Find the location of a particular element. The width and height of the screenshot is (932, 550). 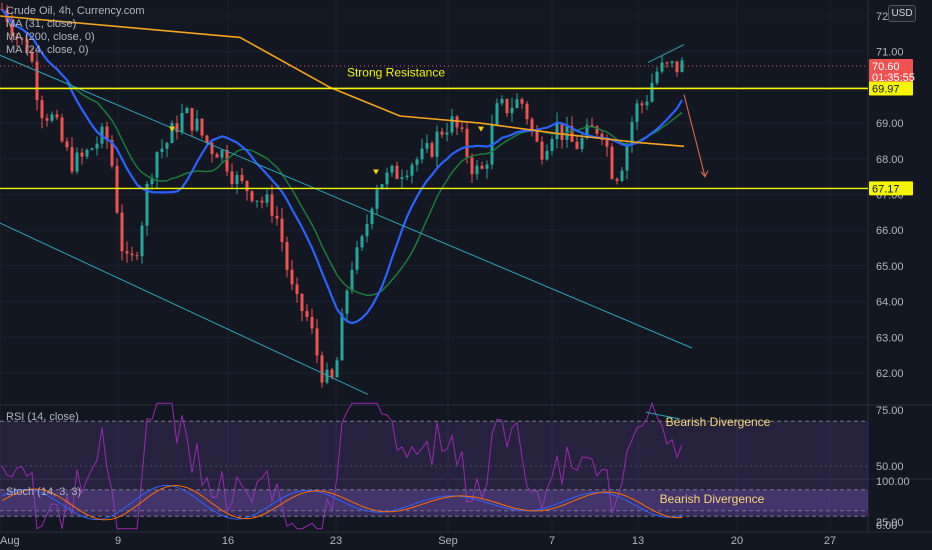

support-price-text: 67.17 is located at coordinates (886, 189).